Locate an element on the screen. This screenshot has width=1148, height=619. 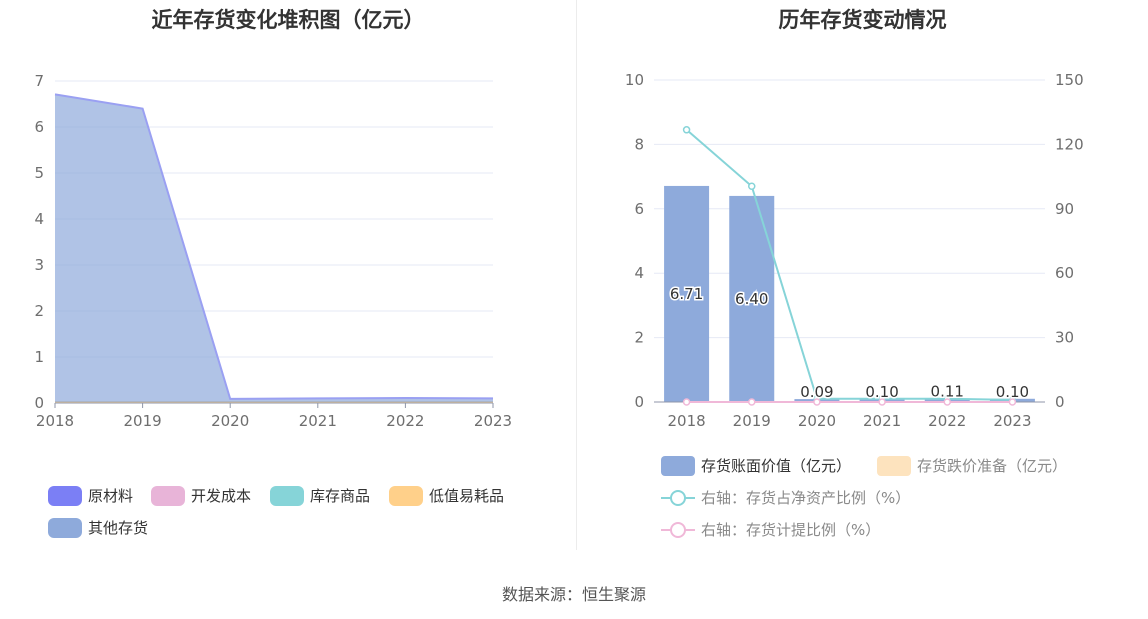
panel-divider is located at coordinates (576, 275).